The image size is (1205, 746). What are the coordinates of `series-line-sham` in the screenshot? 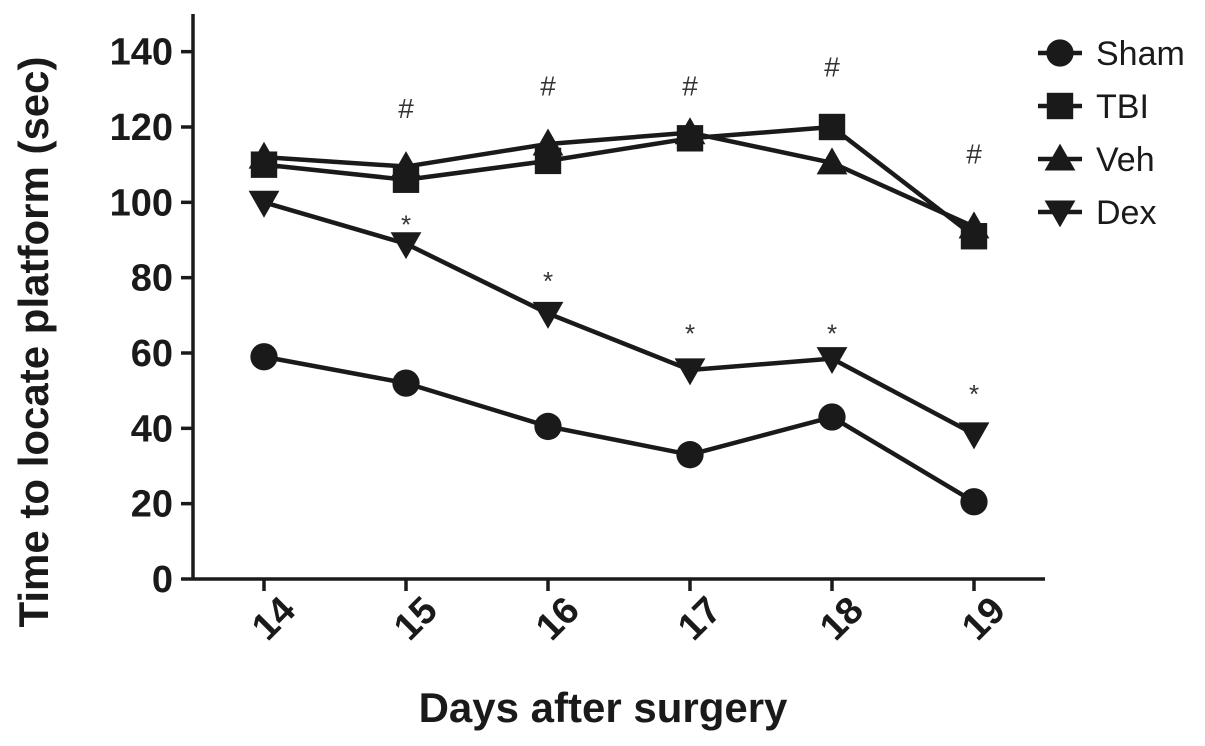 It's located at (619, 429).